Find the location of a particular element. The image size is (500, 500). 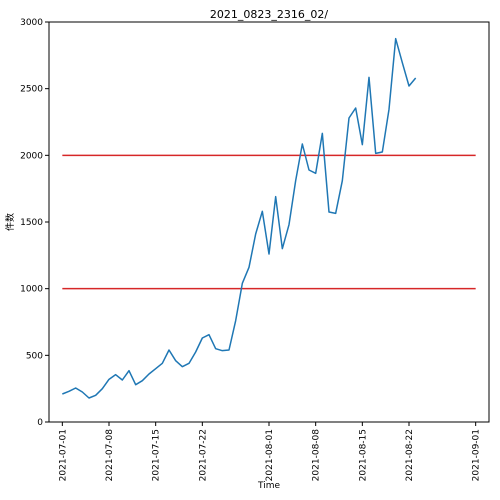

y-tick-label: 2000 is located at coordinates (31, 156).